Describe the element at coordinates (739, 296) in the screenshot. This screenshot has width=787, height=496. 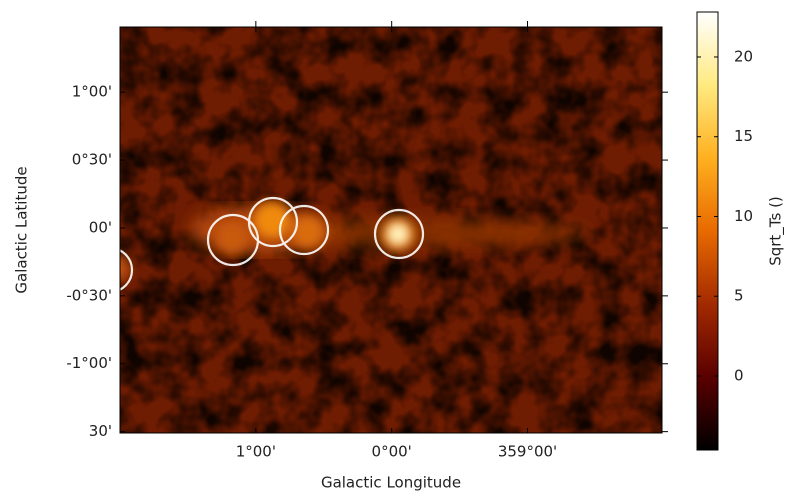
I see `colorbar-tick-label: 5` at that location.